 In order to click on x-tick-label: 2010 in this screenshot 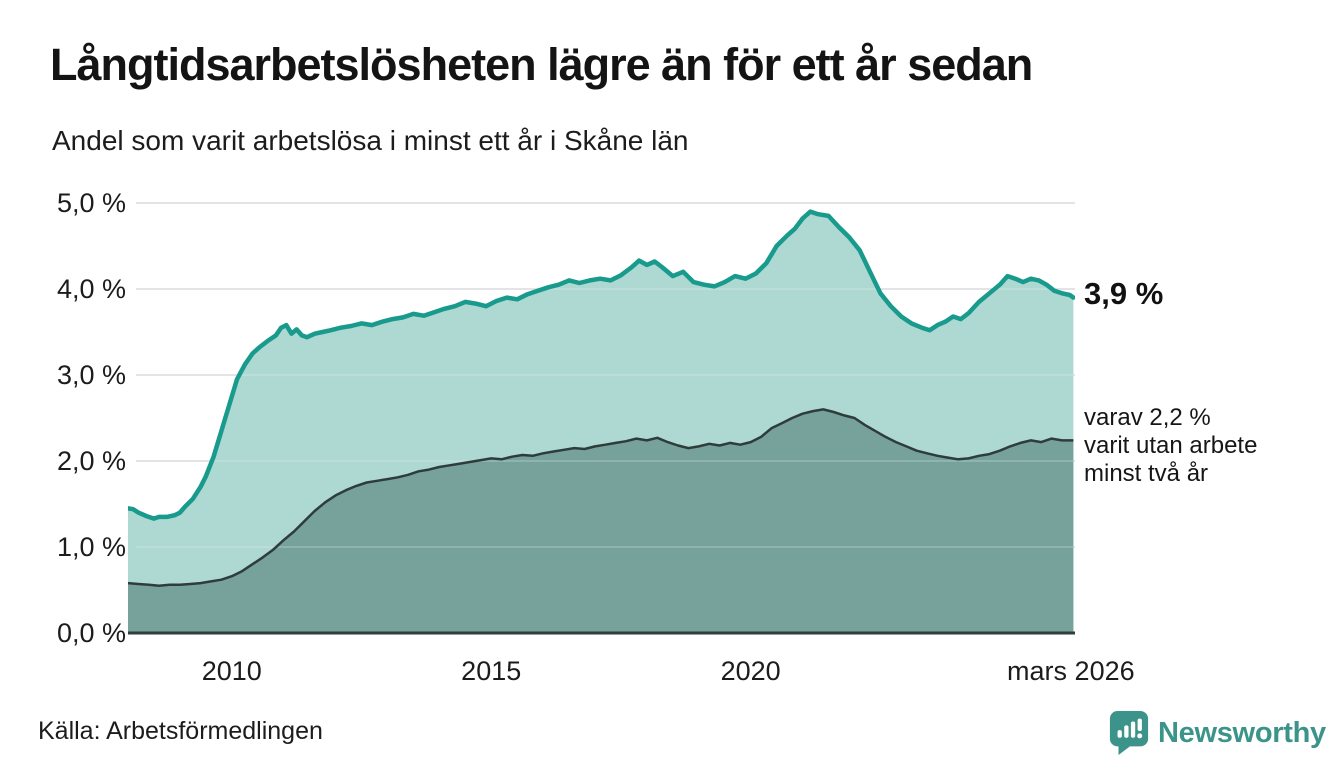, I will do `click(231, 671)`.